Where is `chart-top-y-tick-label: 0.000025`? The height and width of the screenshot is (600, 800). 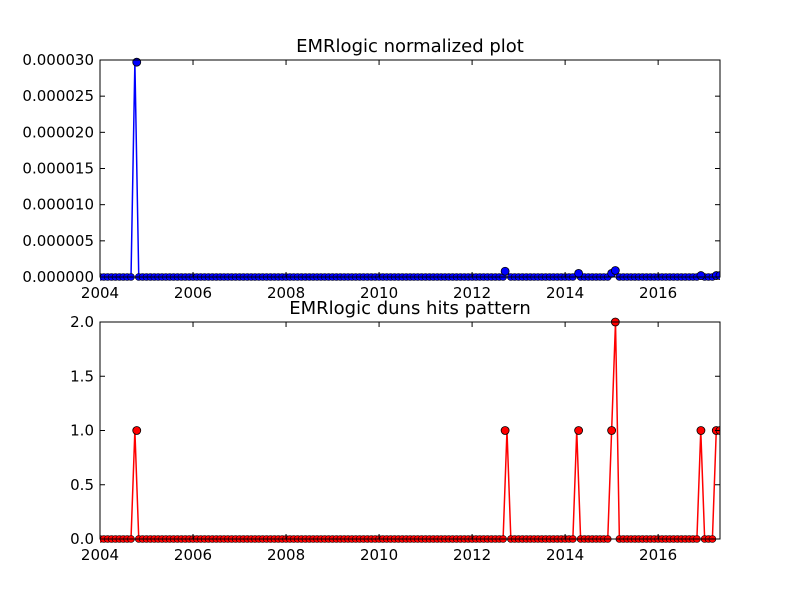 chart-top-y-tick-label: 0.000025 is located at coordinates (58, 96).